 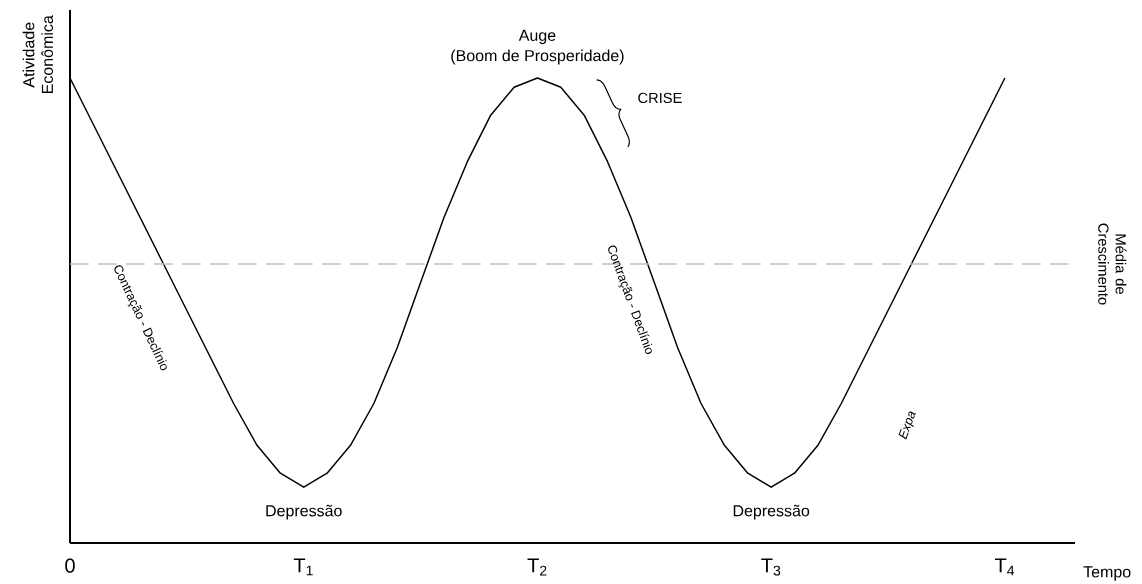 I want to click on x-axis-title: Tempo, so click(x=1107, y=573).